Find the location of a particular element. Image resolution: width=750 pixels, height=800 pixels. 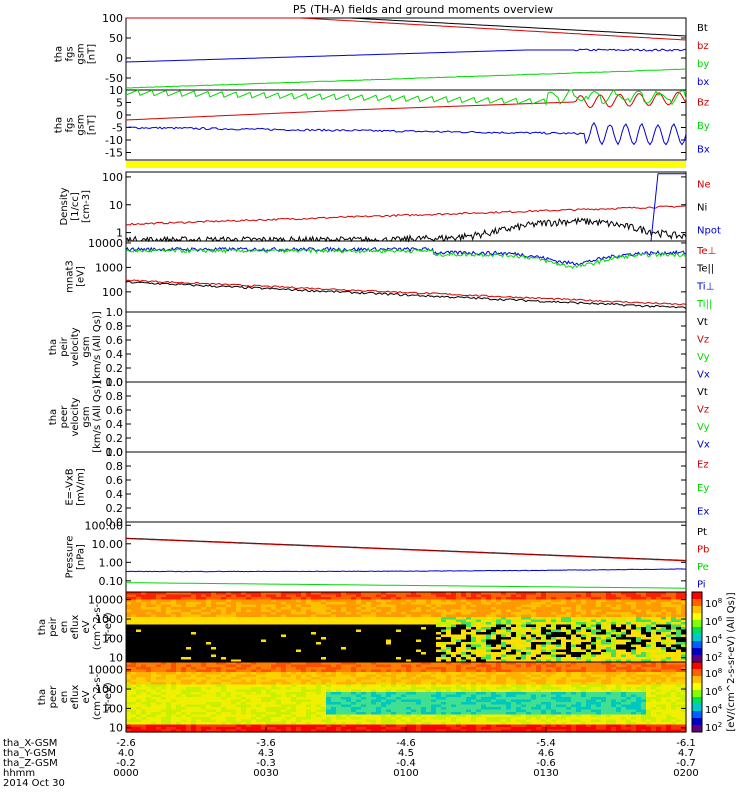

x-row-value: 4.5 is located at coordinates (406, 753).